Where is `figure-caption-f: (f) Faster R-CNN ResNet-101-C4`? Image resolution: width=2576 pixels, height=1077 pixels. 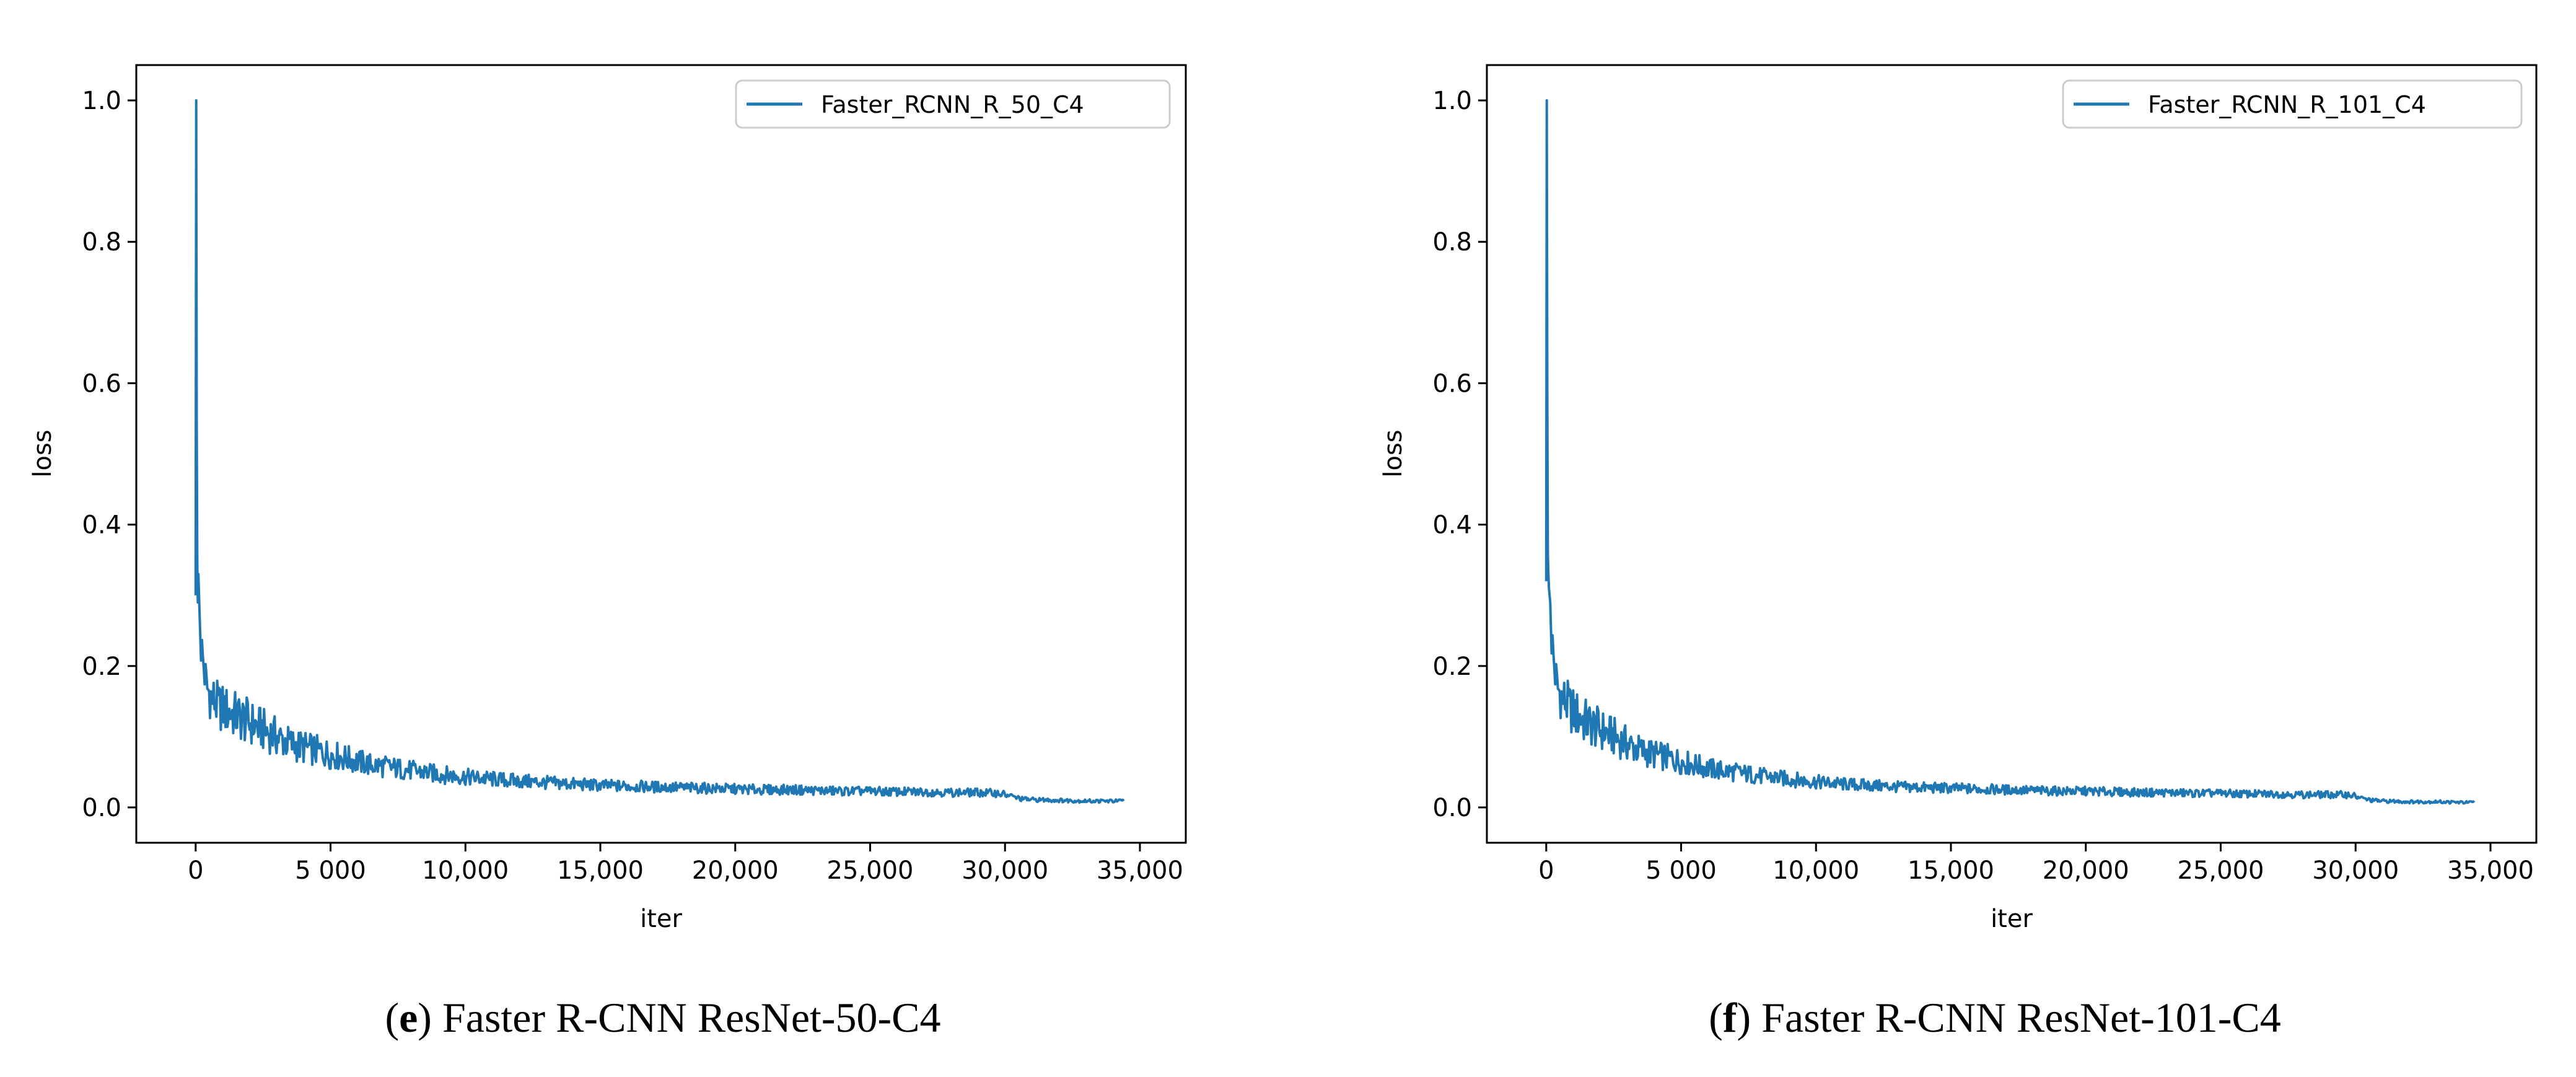 figure-caption-f: (f) Faster R-CNN ResNet-101-C4 is located at coordinates (1995, 1017).